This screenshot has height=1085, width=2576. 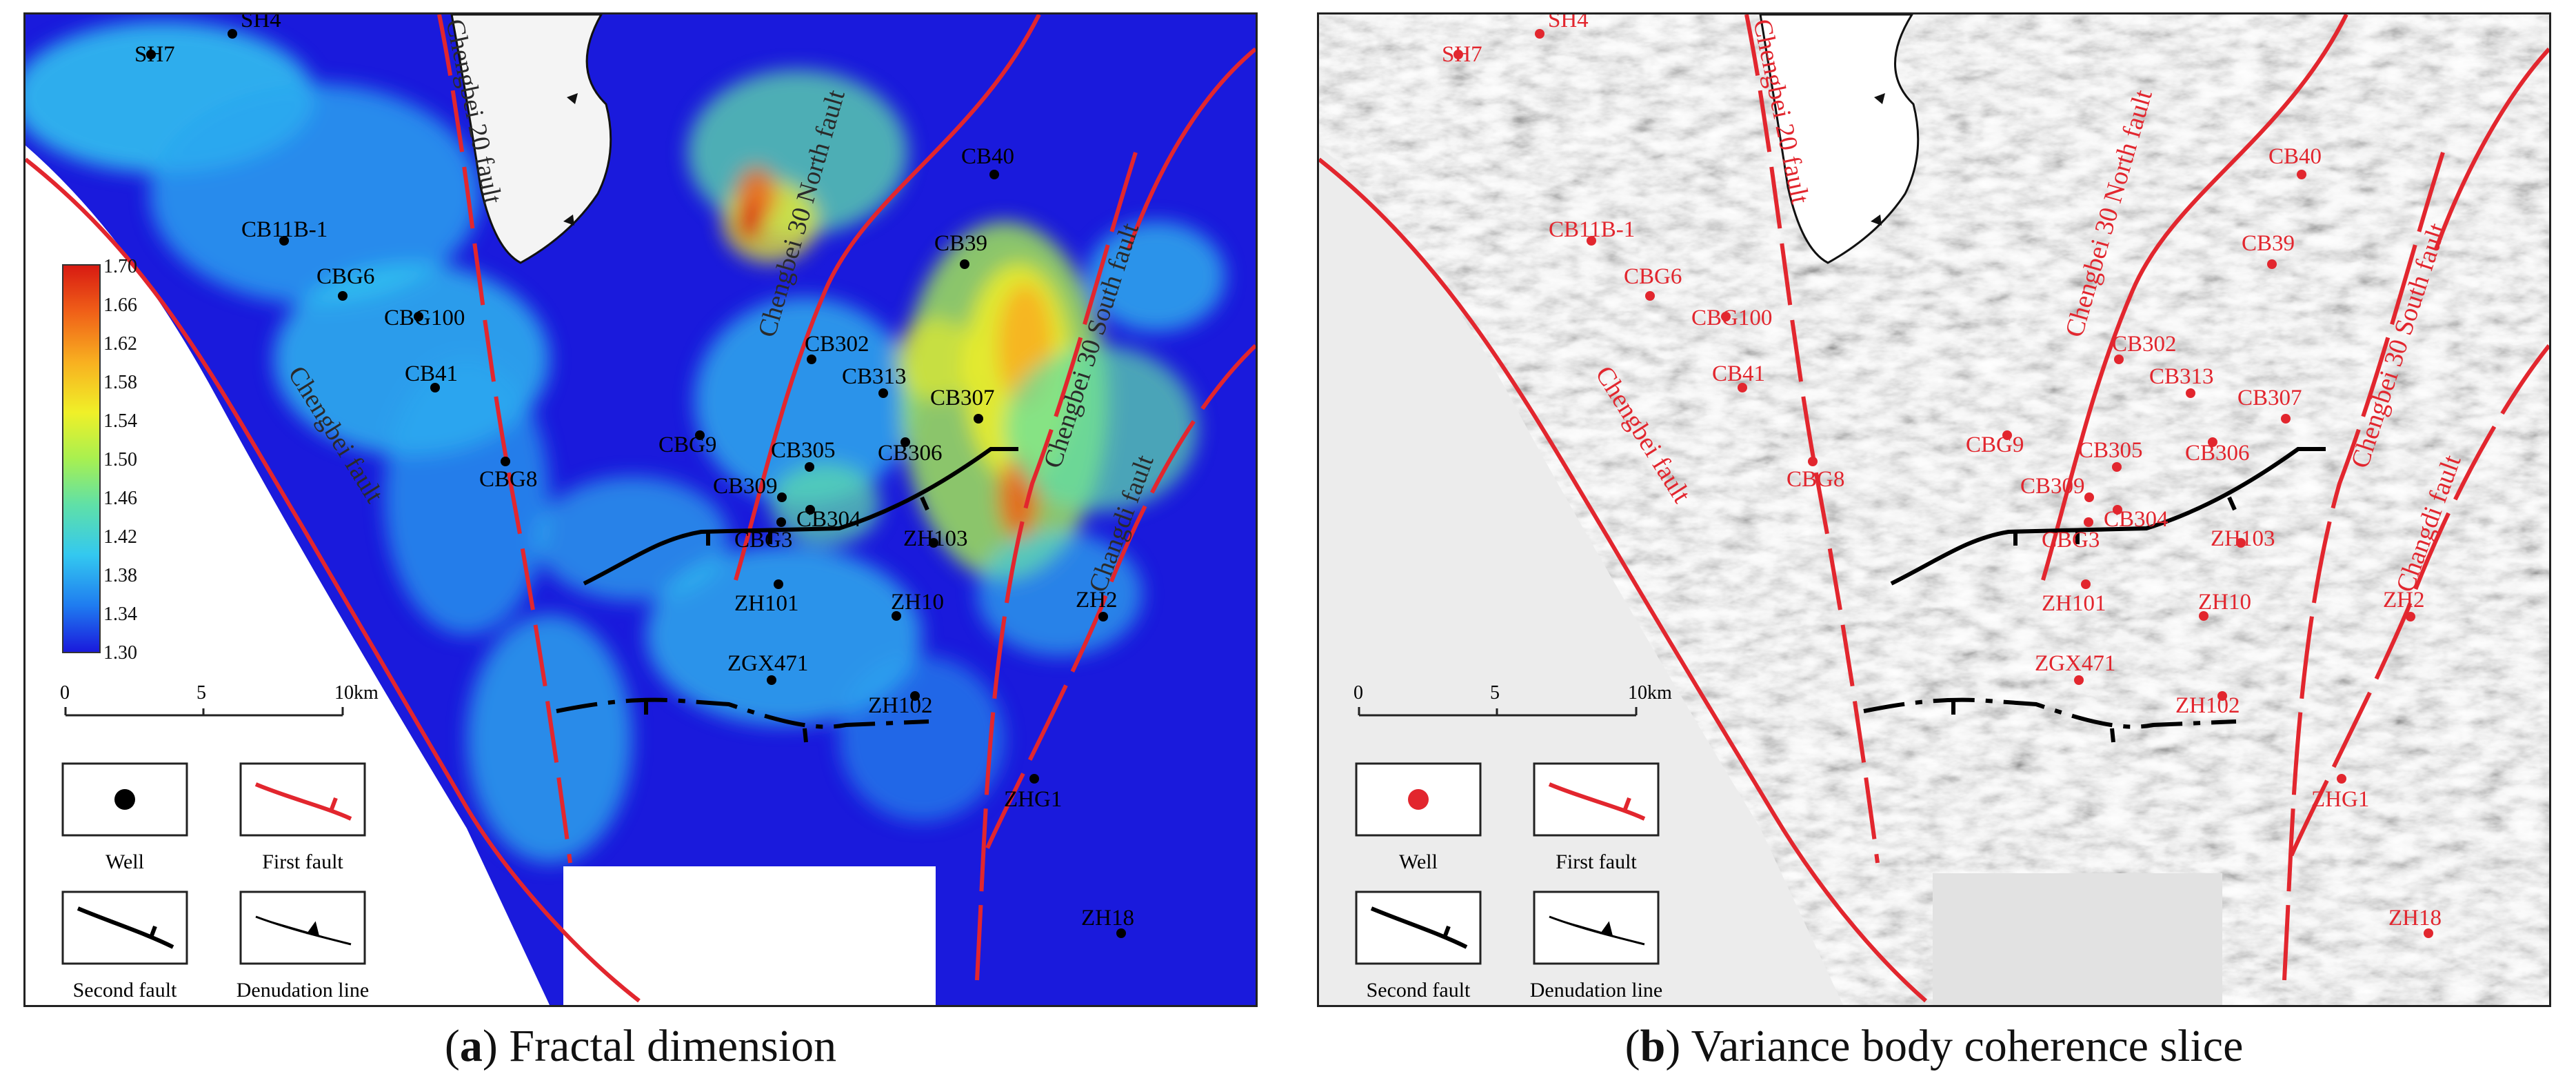 What do you see at coordinates (1731, 318) in the screenshot?
I see `well-label: CBG100` at bounding box center [1731, 318].